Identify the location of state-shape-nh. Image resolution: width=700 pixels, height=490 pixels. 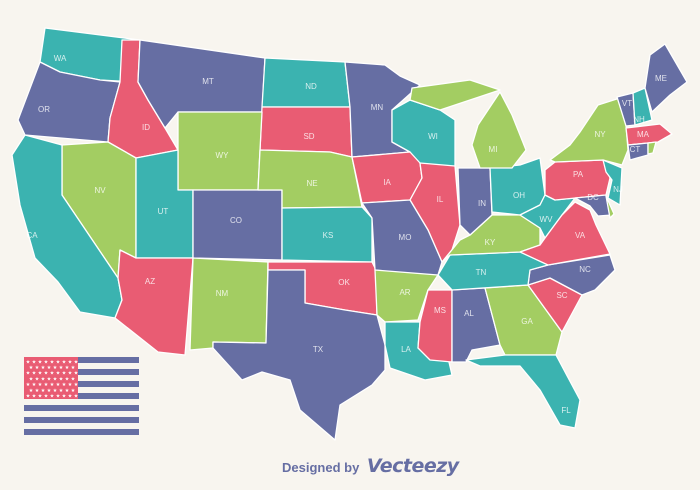
(642, 106).